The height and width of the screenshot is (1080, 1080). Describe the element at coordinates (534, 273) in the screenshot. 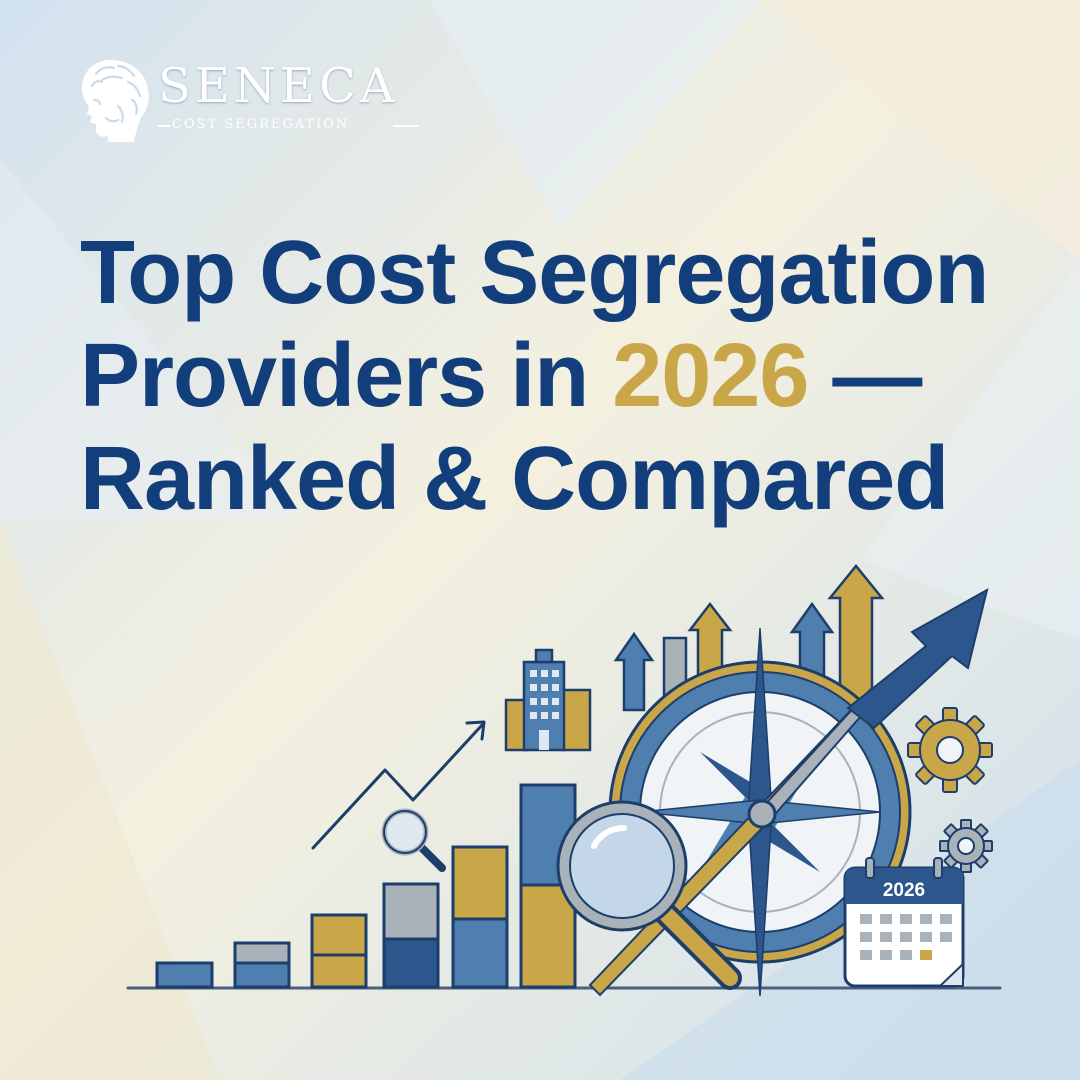

I see `title-line-1: Top Cost Segregation` at that location.